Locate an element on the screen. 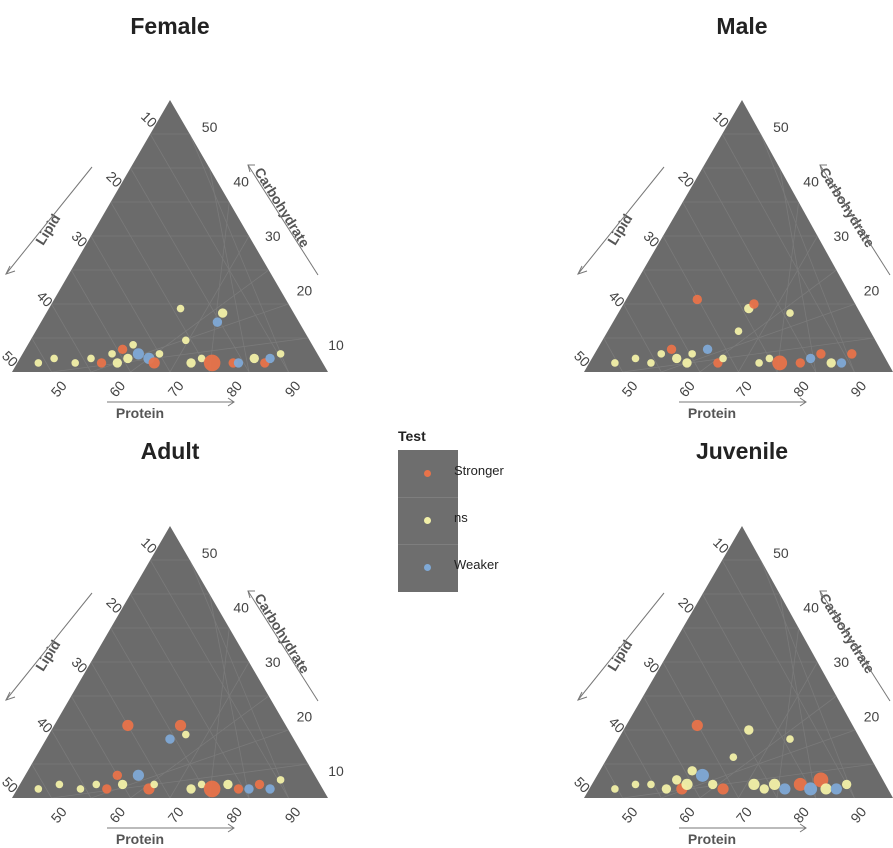 This screenshot has height=848, width=893. legend: Test Stronger ns Weaker is located at coordinates (451, 510).